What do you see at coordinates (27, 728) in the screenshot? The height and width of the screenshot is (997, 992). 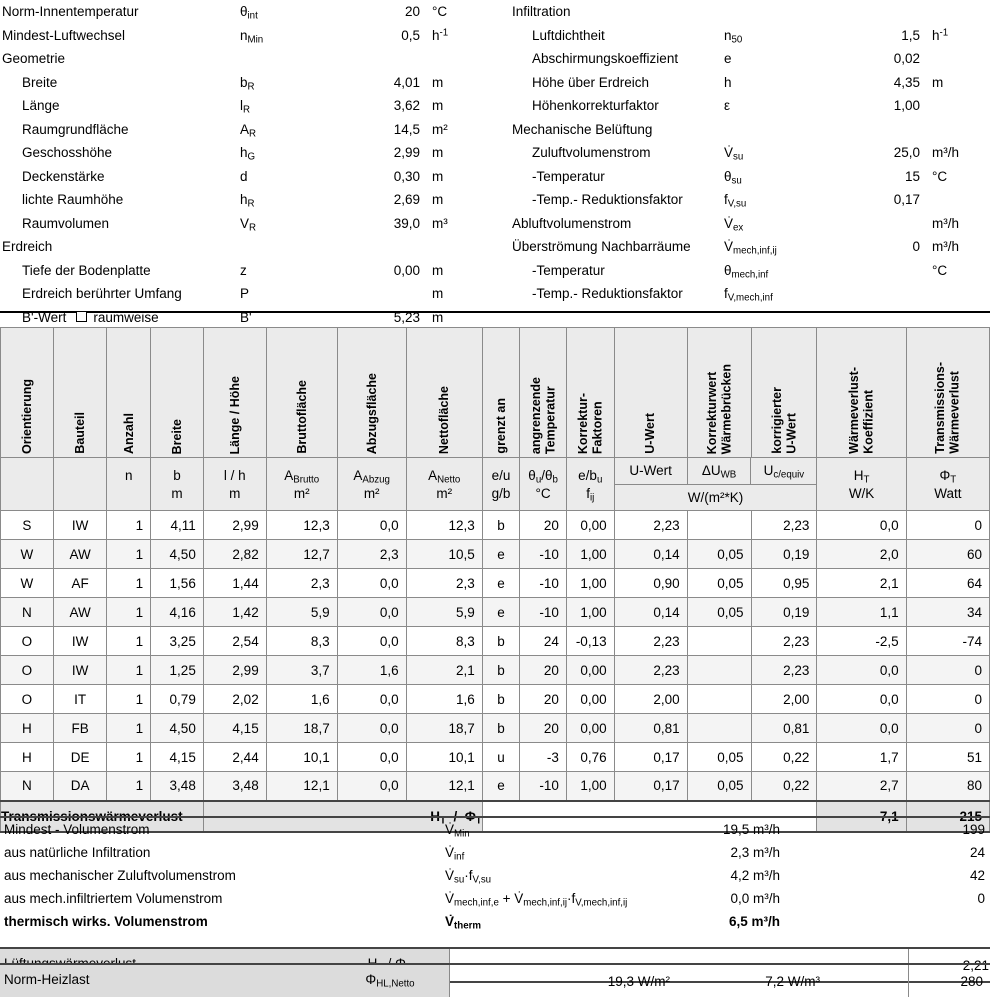 I see `cell-orient: H` at bounding box center [27, 728].